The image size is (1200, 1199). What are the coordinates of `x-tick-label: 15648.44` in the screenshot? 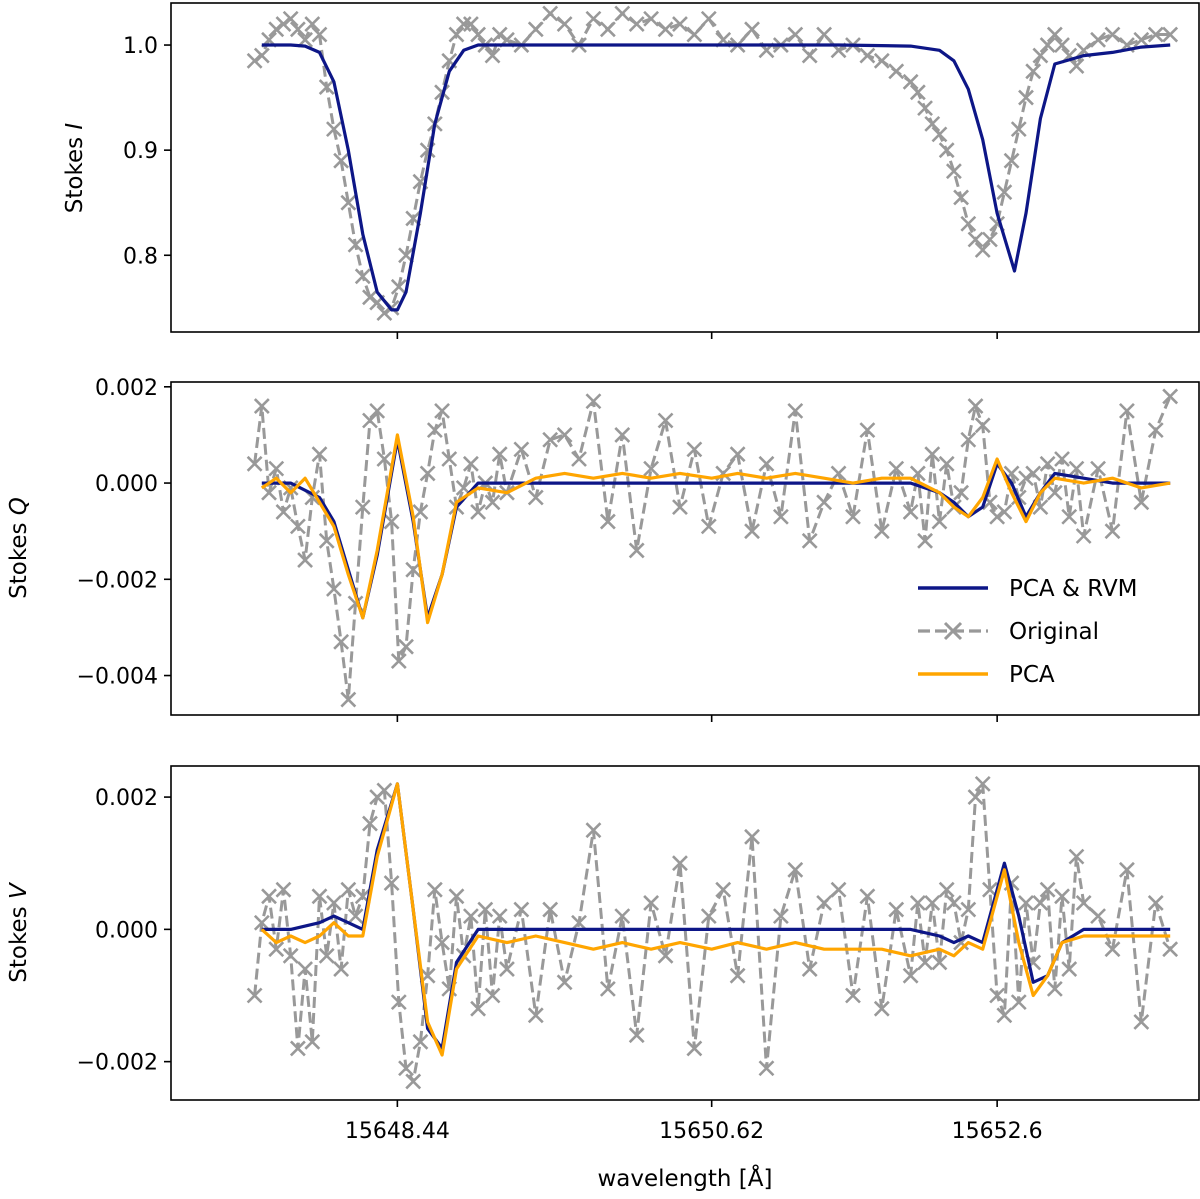 It's located at (397, 1131).